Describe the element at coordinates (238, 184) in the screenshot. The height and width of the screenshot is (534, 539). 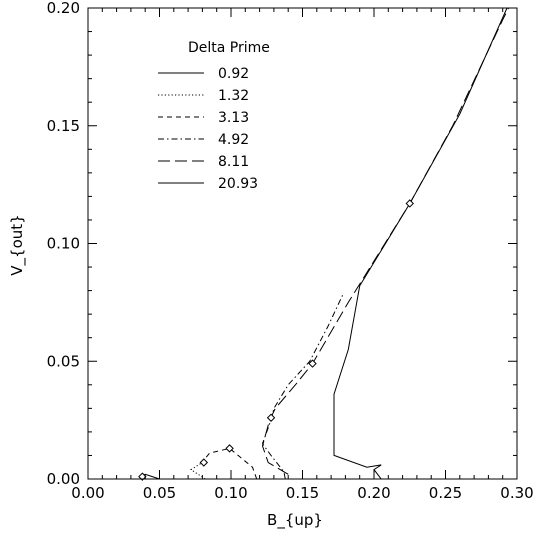
I see `legend-label-6: 20.93` at that location.